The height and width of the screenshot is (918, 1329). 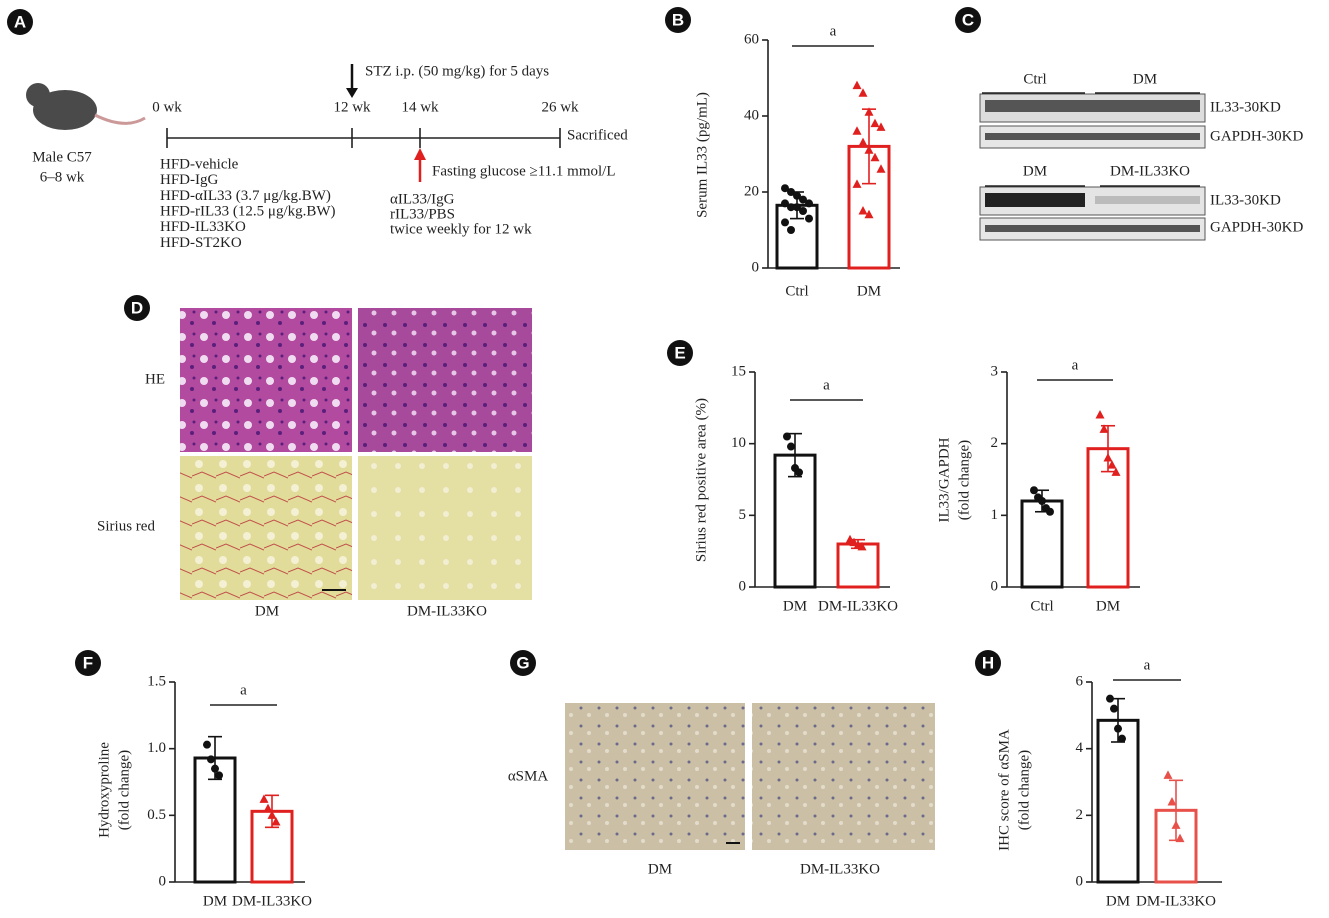 What do you see at coordinates (701, 480) in the screenshot?
I see `y-axis-label: Sirius red positive area (%)` at bounding box center [701, 480].